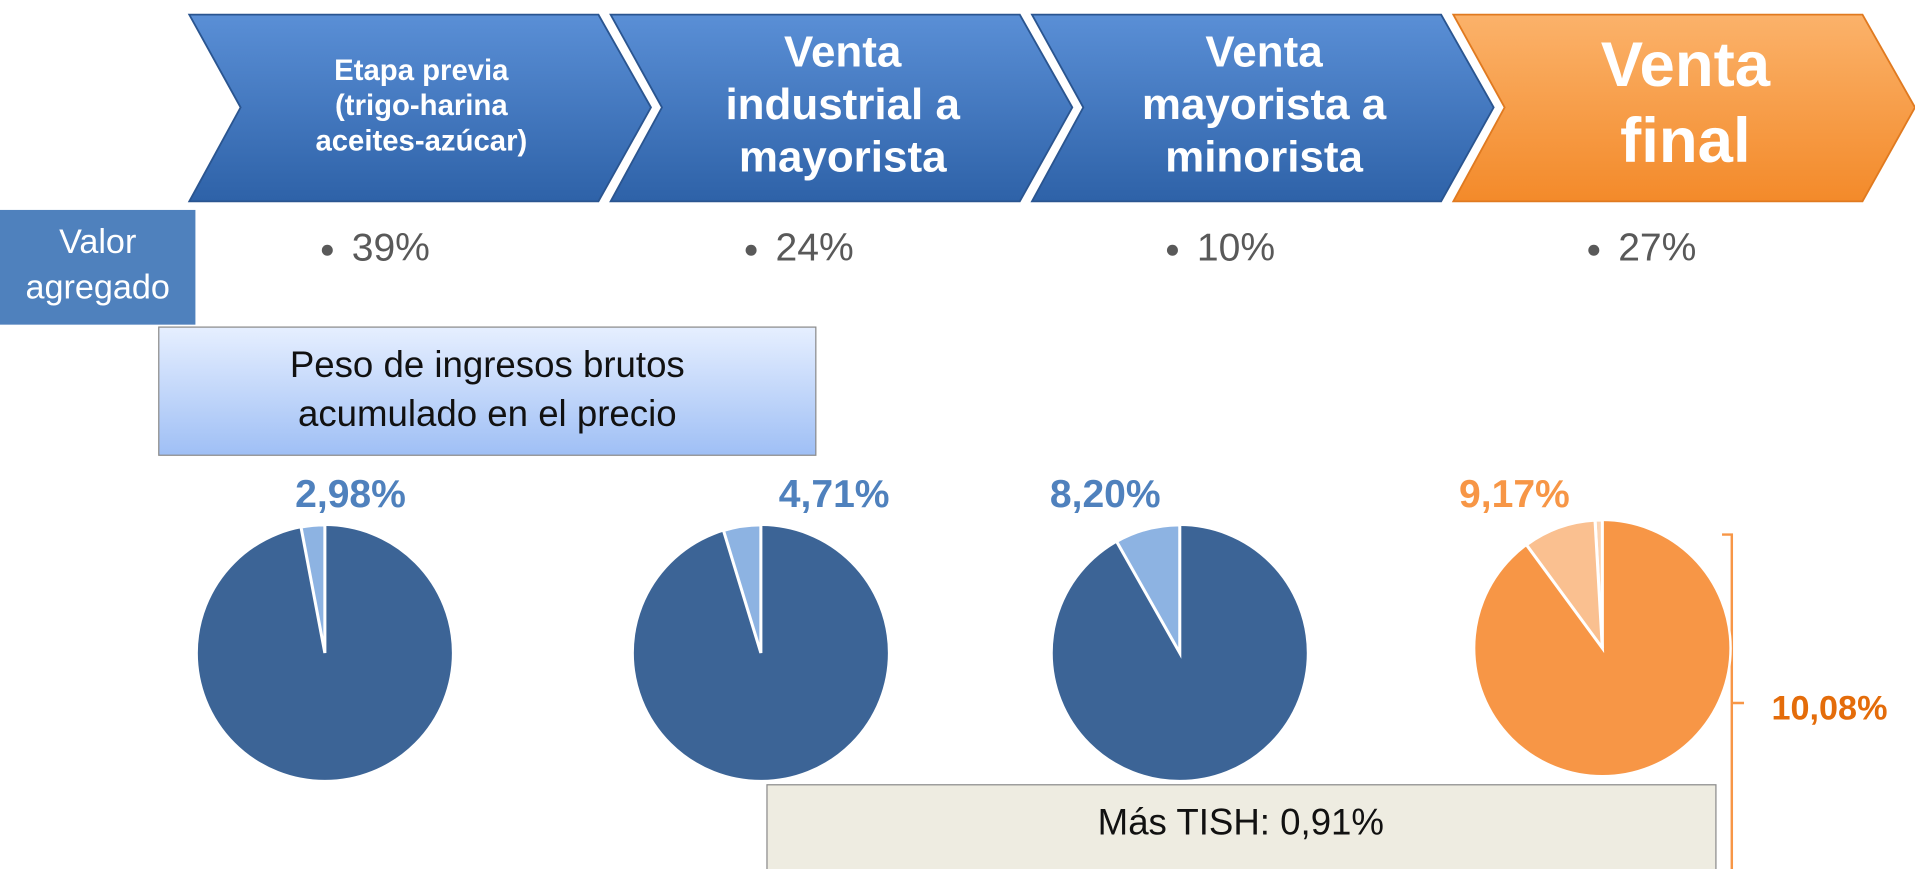 The image size is (1915, 869). Describe the element at coordinates (1733, 701) in the screenshot. I see `bracket` at that location.